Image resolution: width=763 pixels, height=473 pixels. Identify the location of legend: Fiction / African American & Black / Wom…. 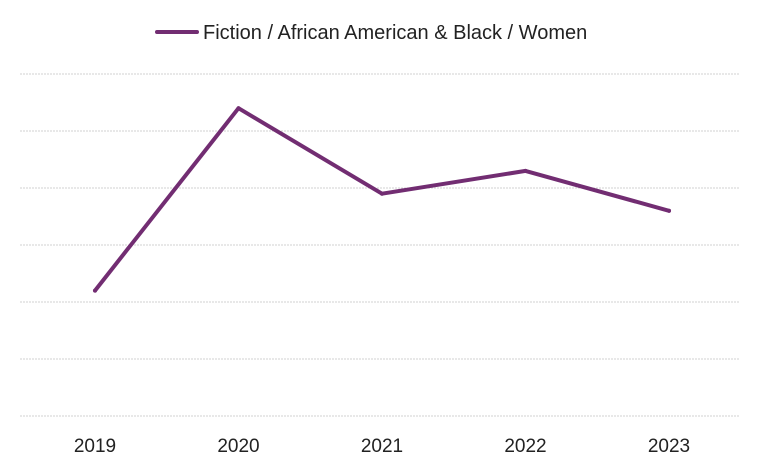
(371, 33).